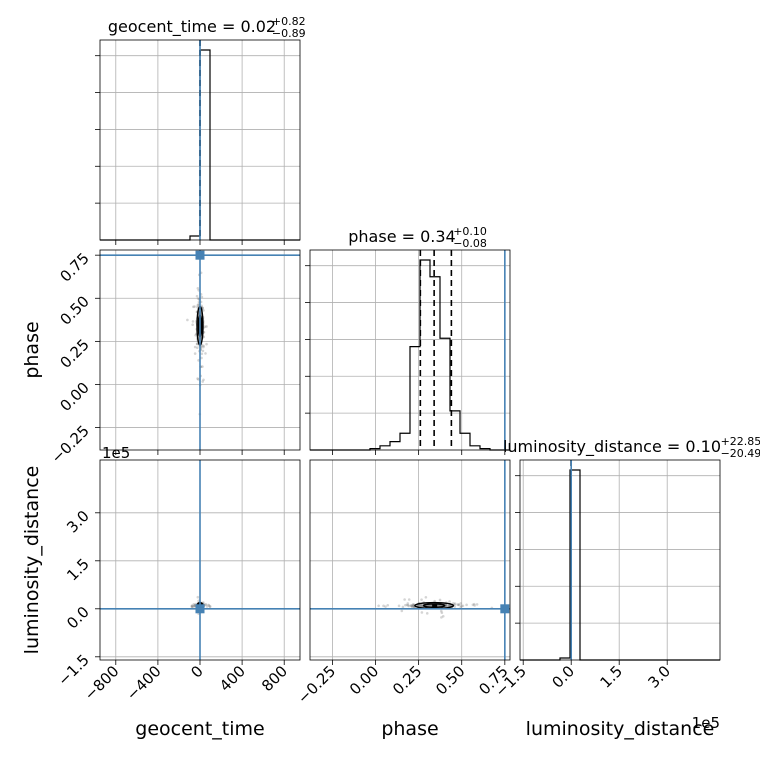  Describe the element at coordinates (450, 680) in the screenshot. I see `x-tick-label: 0.50` at that location.